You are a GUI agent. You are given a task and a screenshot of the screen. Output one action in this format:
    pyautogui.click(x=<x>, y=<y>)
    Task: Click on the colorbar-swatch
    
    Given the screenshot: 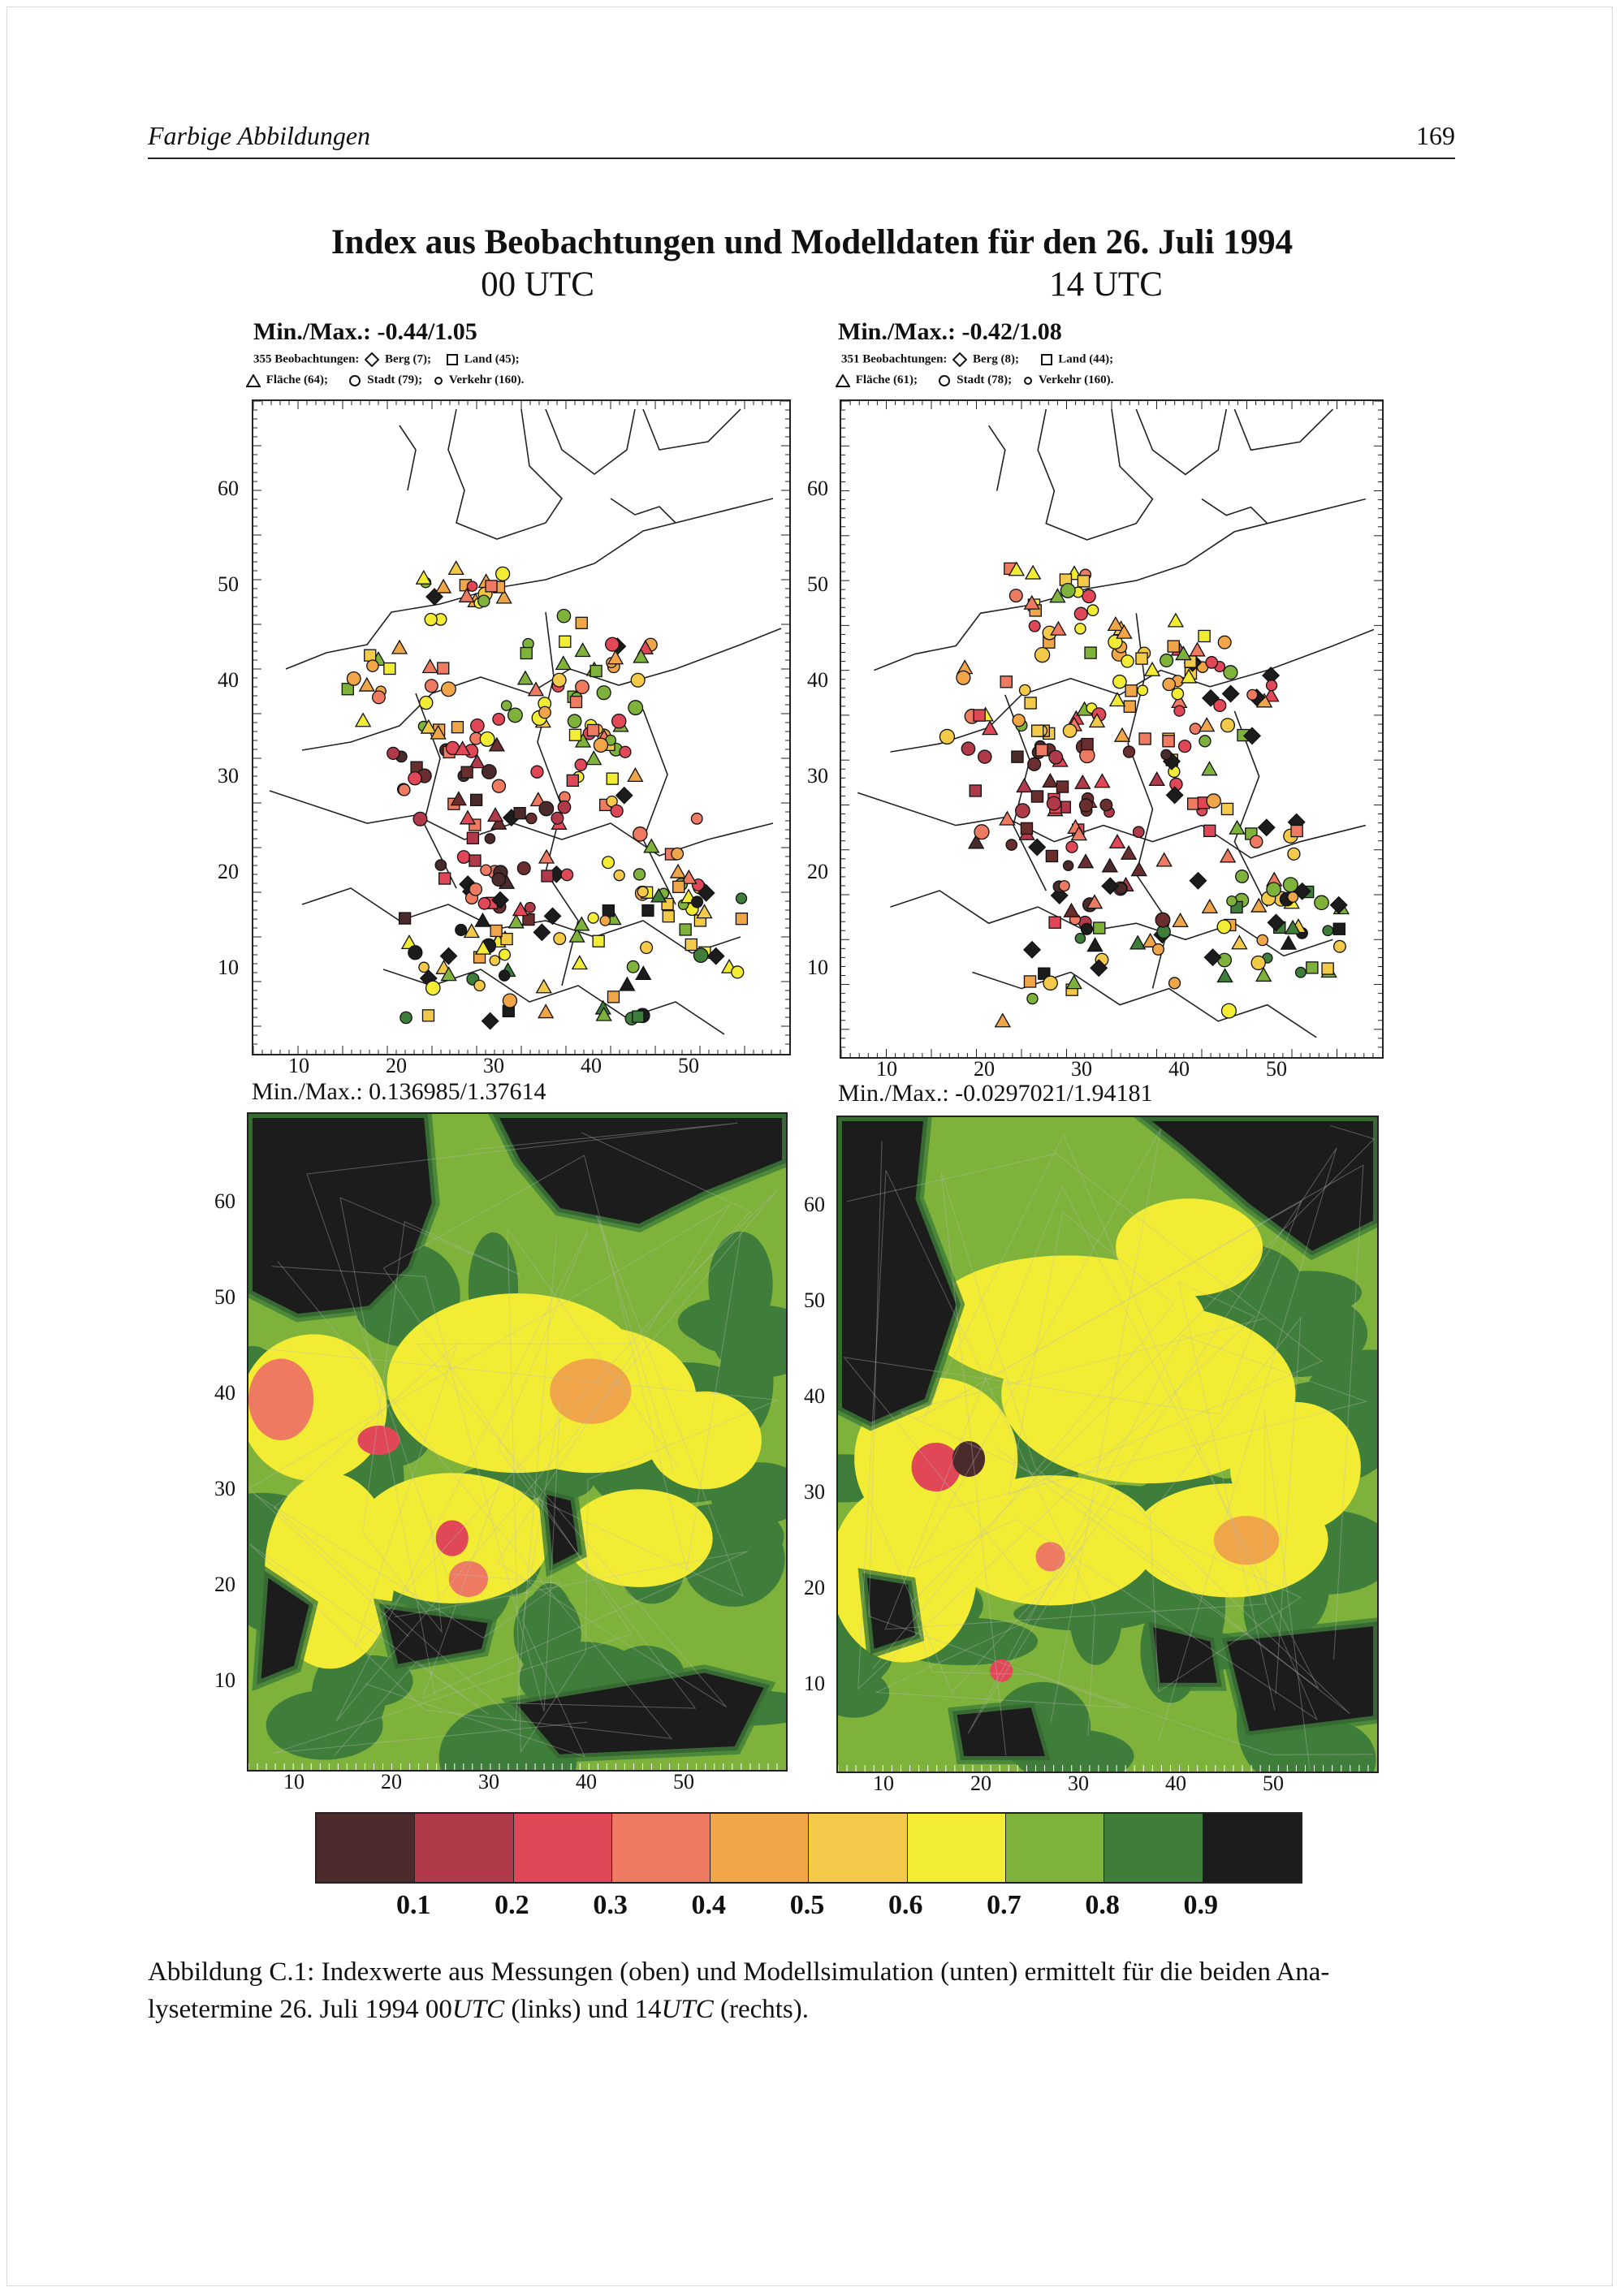 What is the action you would take?
    pyautogui.click(x=957, y=1848)
    